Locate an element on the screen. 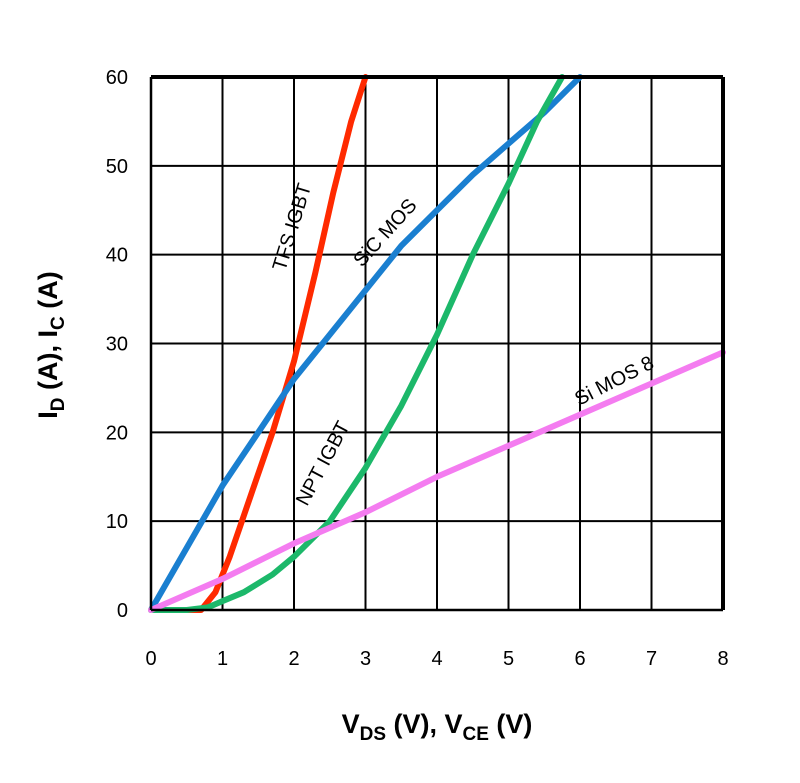 This screenshot has height=783, width=800. y-axis-label: ID (A), IC (A) is located at coordinates (51, 344).